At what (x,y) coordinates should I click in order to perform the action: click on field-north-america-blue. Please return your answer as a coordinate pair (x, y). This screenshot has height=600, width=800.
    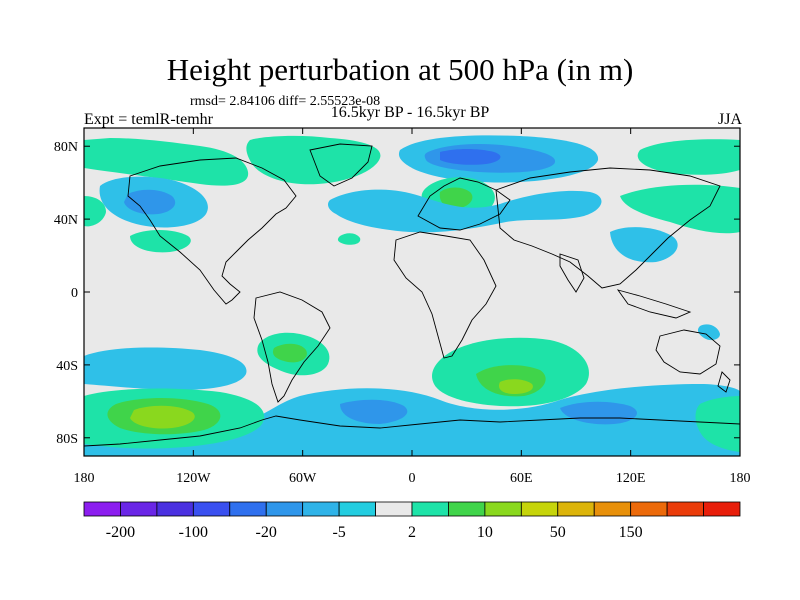
    Looking at the image, I should click on (150, 202).